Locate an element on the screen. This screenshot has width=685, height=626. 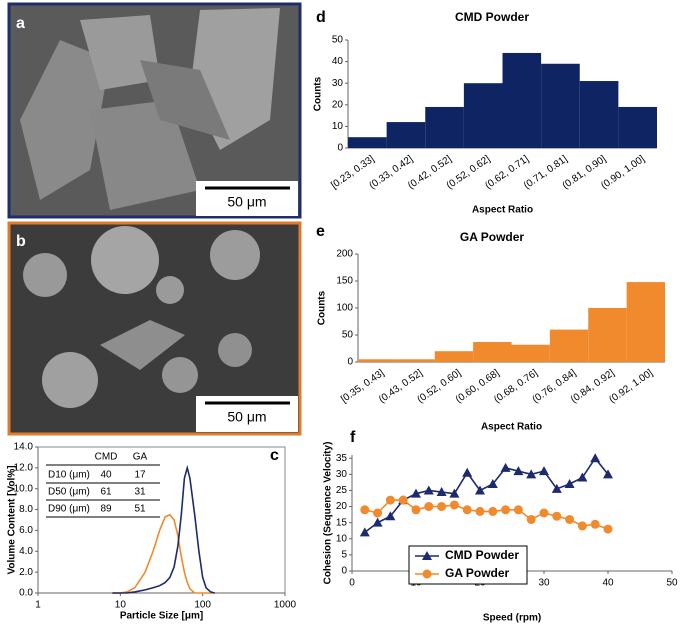
panel-label: f is located at coordinates (353, 437).